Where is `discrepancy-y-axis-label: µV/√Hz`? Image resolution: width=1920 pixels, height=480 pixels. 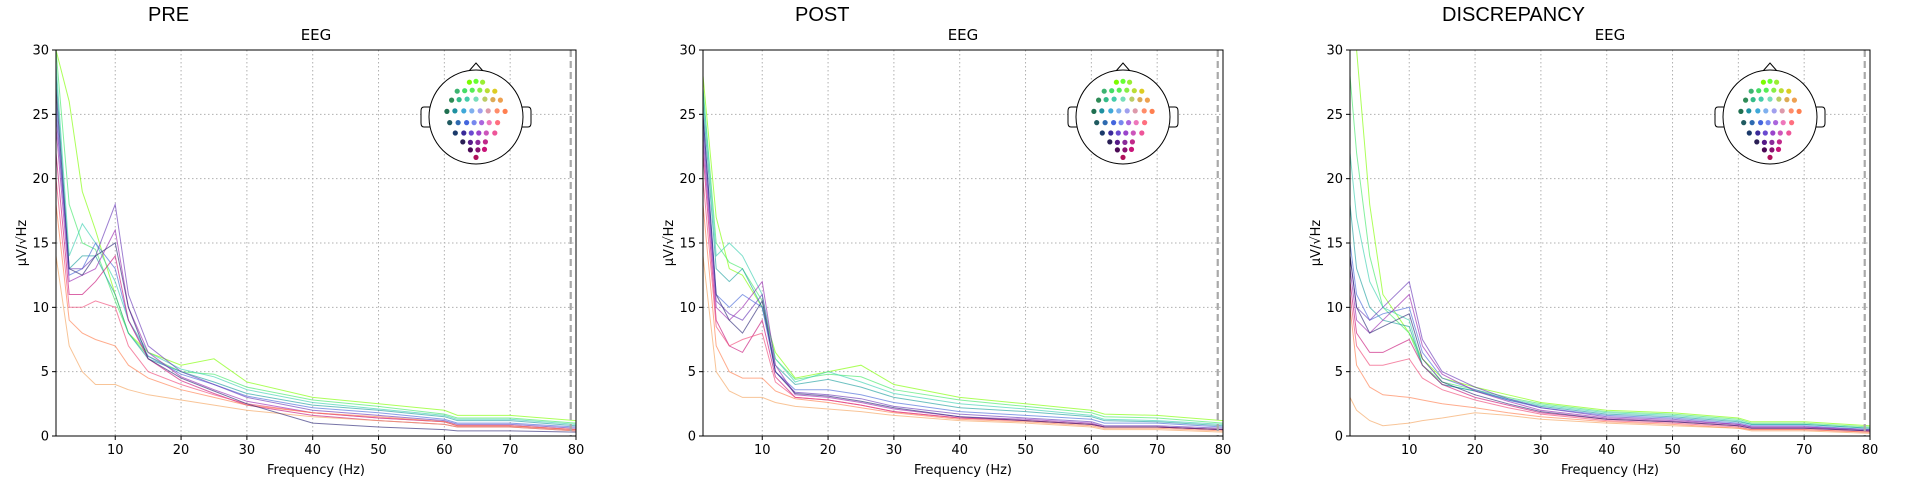 discrepancy-y-axis-label: µV/√Hz is located at coordinates (1316, 243).